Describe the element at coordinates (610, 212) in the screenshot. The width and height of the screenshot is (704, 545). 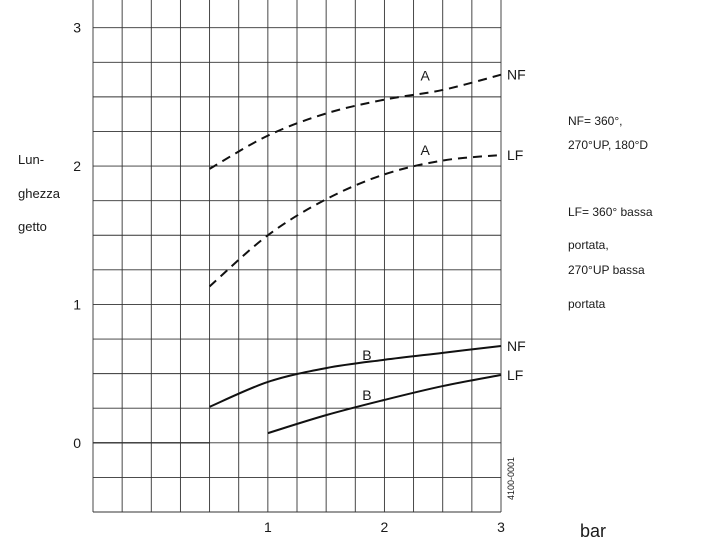
I see `lf-note-line-1: LF= 360° bassa` at that location.